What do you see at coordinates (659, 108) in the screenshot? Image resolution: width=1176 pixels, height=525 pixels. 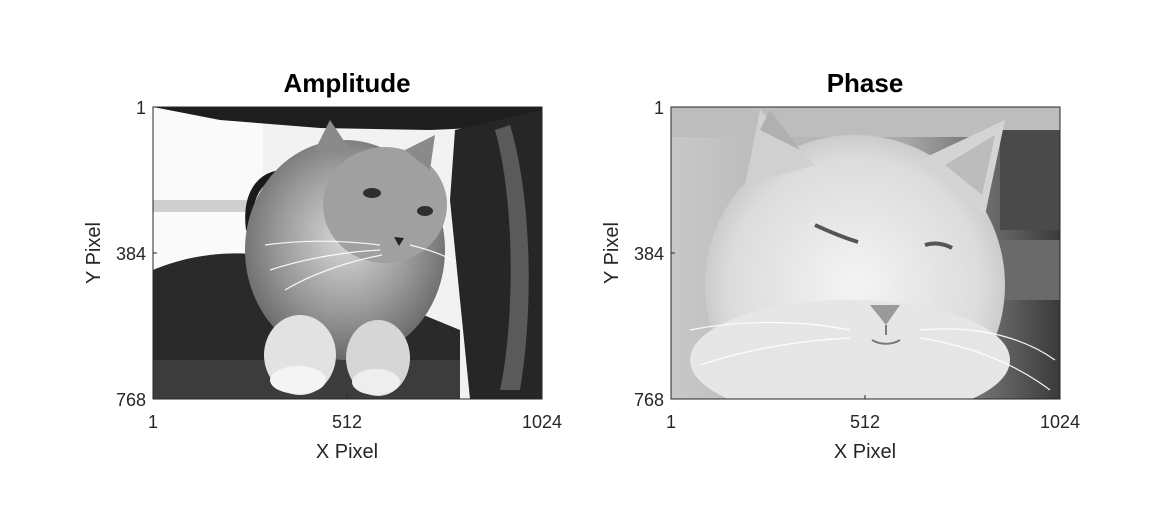 I see `phase-ytick-1: 1` at bounding box center [659, 108].